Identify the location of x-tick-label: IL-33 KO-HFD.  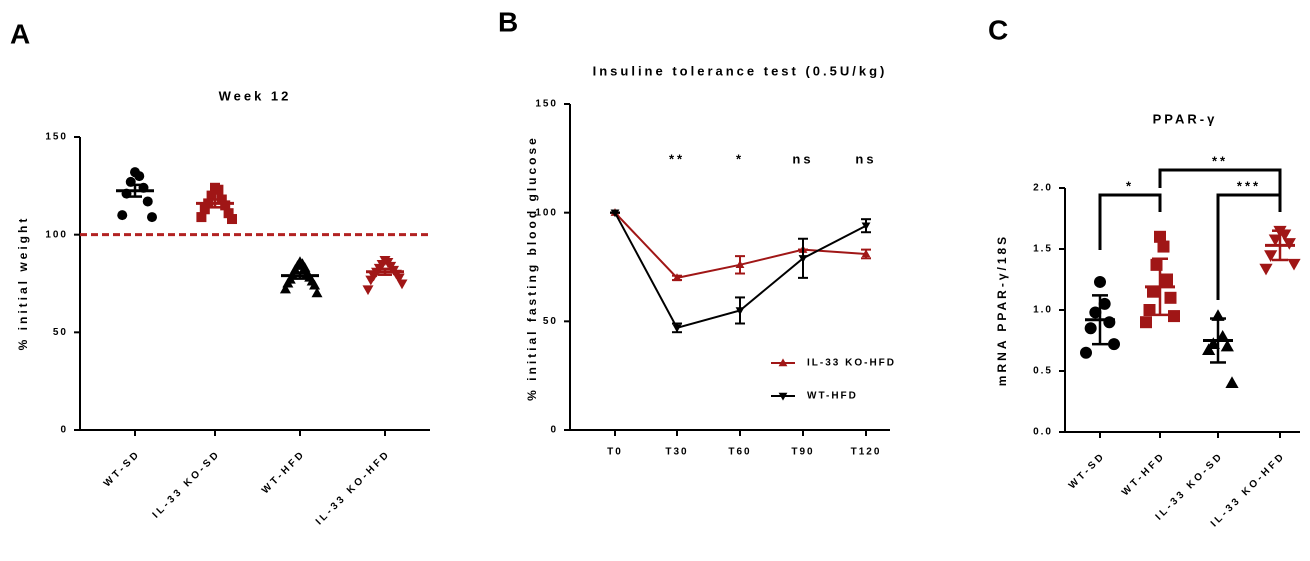
(353, 487).